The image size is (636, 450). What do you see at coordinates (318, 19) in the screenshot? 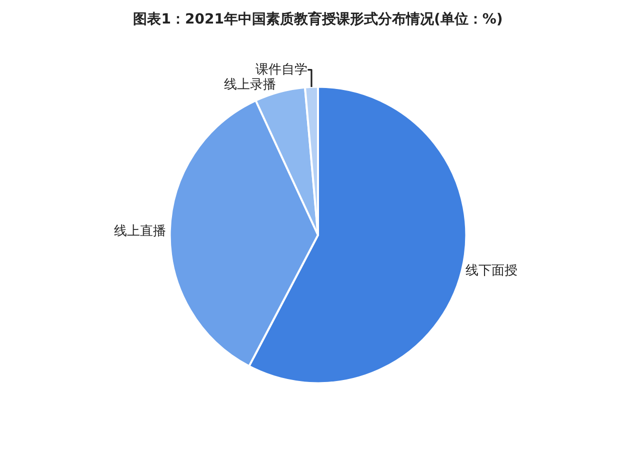
I see `chart-title: 图表1：2021年中国素质教育授课形式分布情况(单位：%)` at bounding box center [318, 19].